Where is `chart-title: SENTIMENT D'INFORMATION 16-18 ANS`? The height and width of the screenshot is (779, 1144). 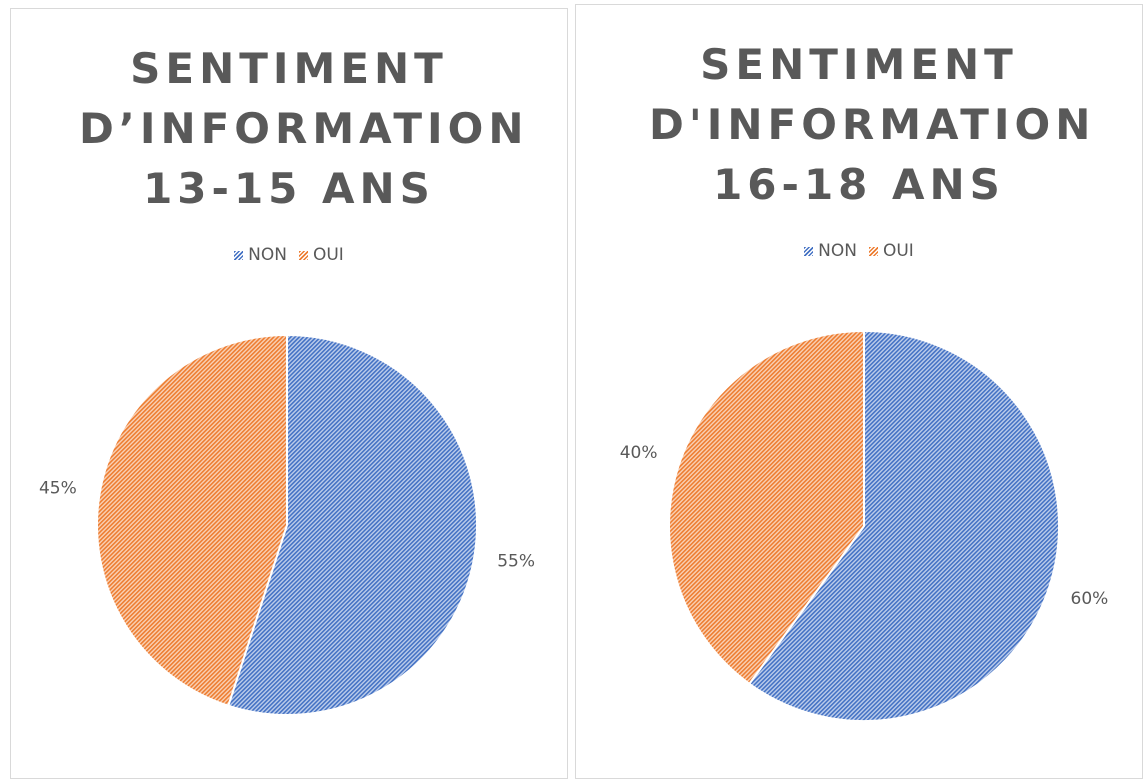
chart-title: SENTIMENT D'INFORMATION 16-18 ANS is located at coordinates (872, 124).